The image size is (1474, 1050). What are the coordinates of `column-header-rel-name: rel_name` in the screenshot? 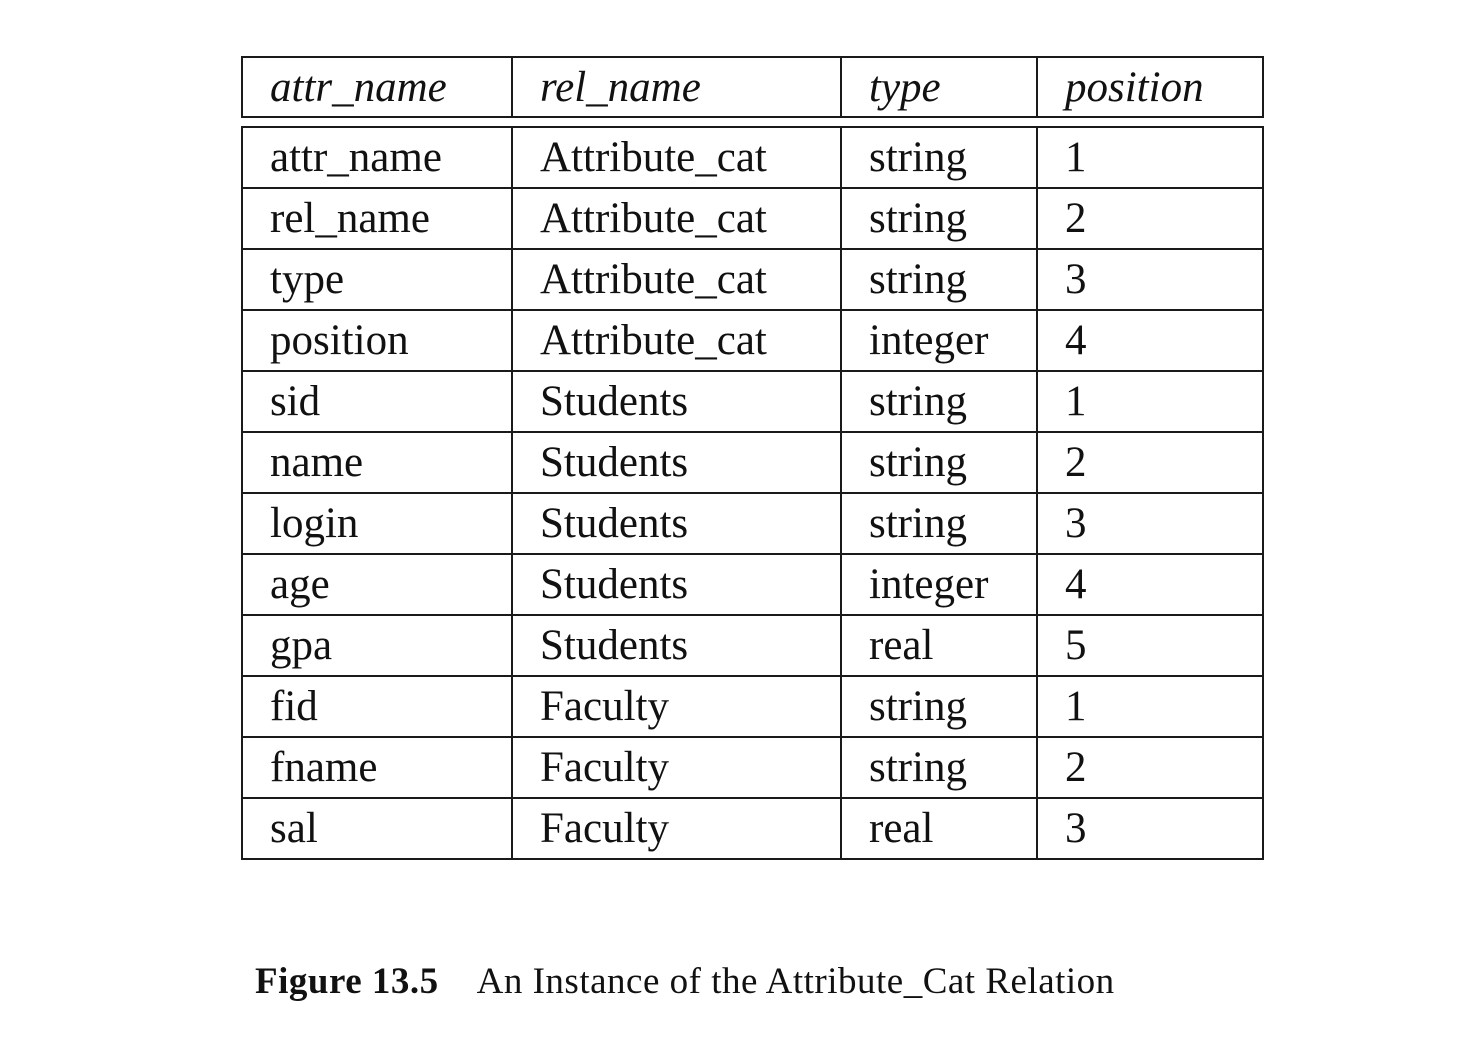 It's located at (676, 86).